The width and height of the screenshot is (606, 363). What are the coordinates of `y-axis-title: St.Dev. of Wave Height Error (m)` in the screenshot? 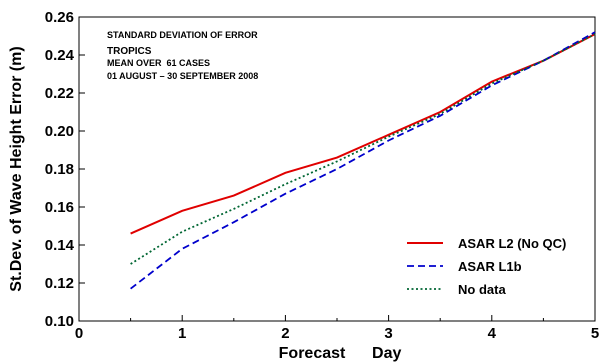 It's located at (16, 168).